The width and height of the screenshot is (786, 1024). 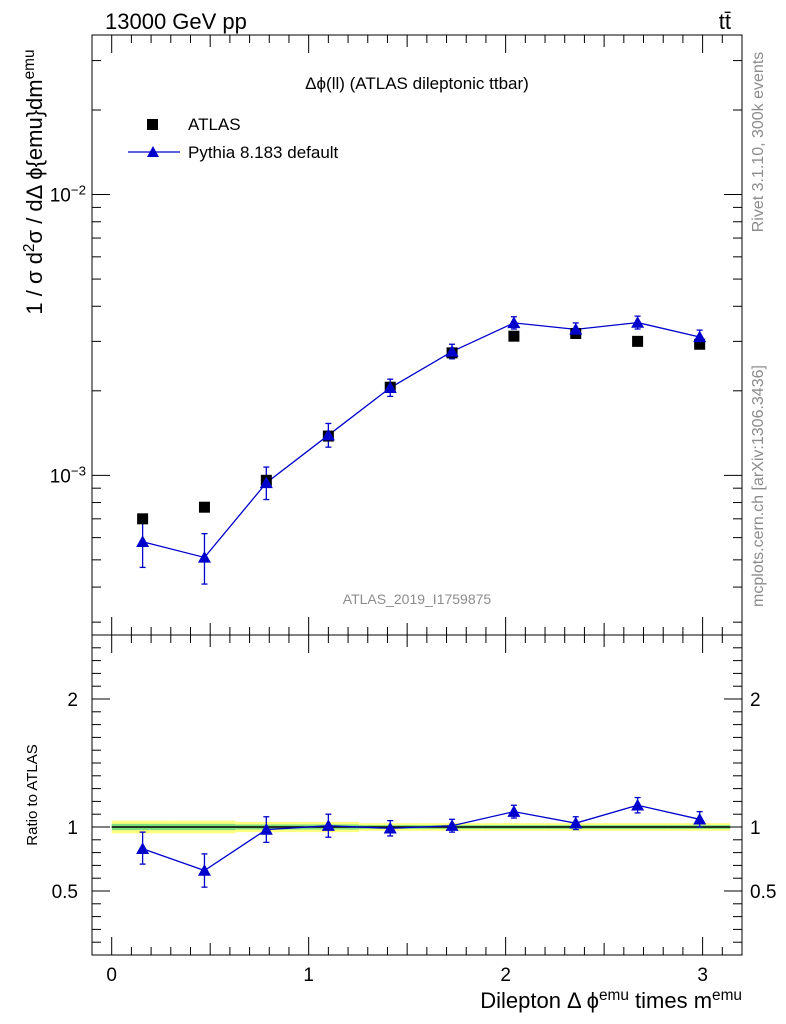 What do you see at coordinates (65, 892) in the screenshot?
I see `ratio-y-tick-label-left: 0.5` at bounding box center [65, 892].